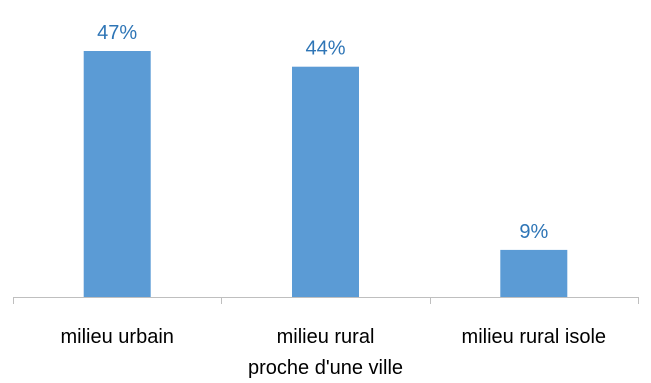  What do you see at coordinates (325, 49) in the screenshot?
I see `data-label-milieu-rural-proche-d-une-ville: 44%` at bounding box center [325, 49].